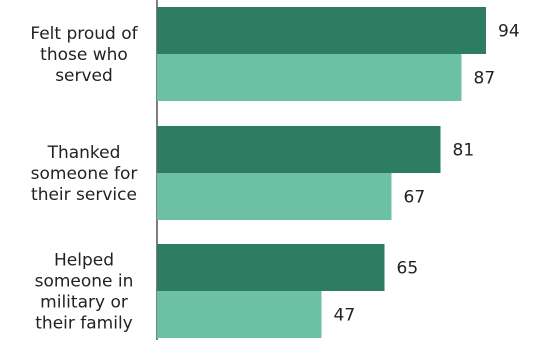  Describe the element at coordinates (84, 195) in the screenshot. I see `category-label-line: their service` at that location.